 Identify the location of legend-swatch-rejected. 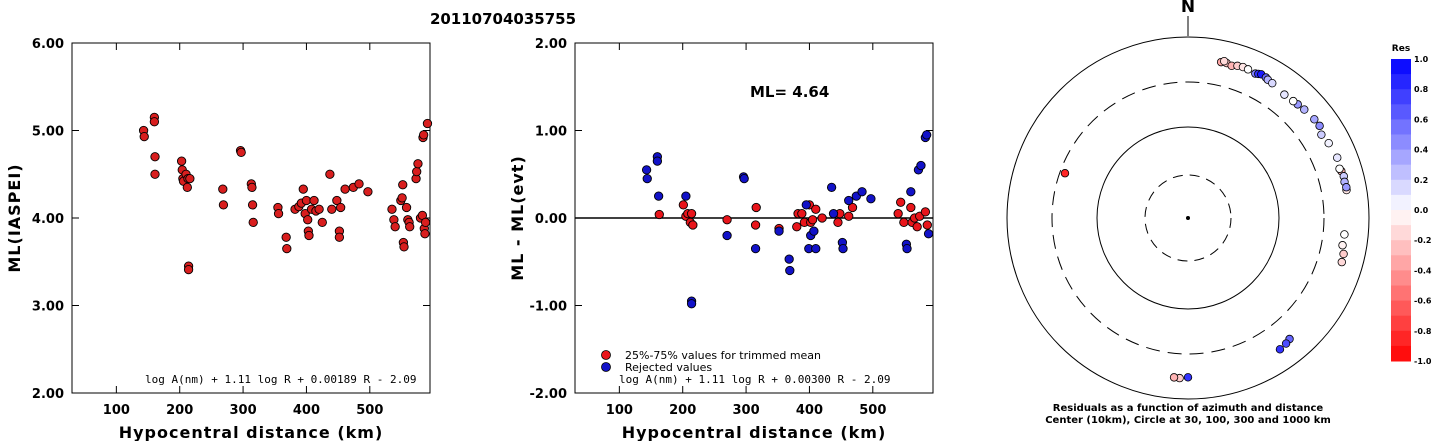
(606, 367).